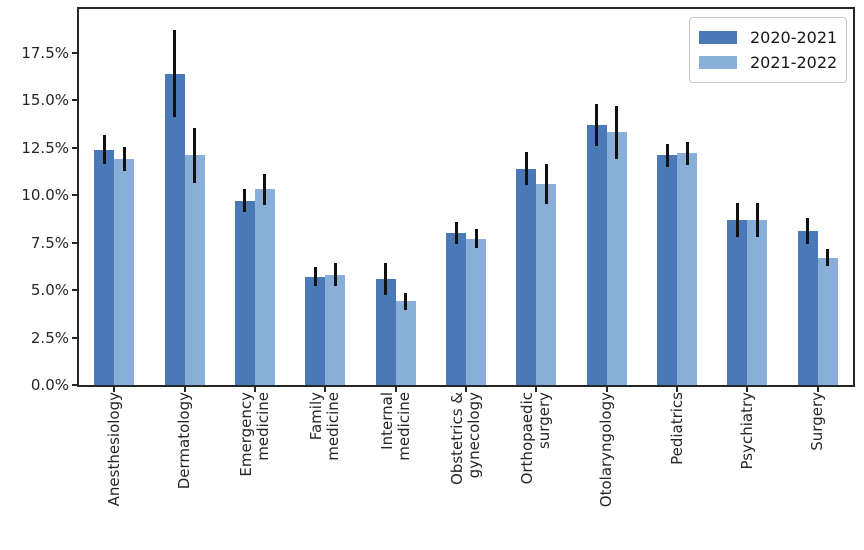  What do you see at coordinates (746, 431) in the screenshot?
I see `x-tick-label: Psychiatry` at bounding box center [746, 431].